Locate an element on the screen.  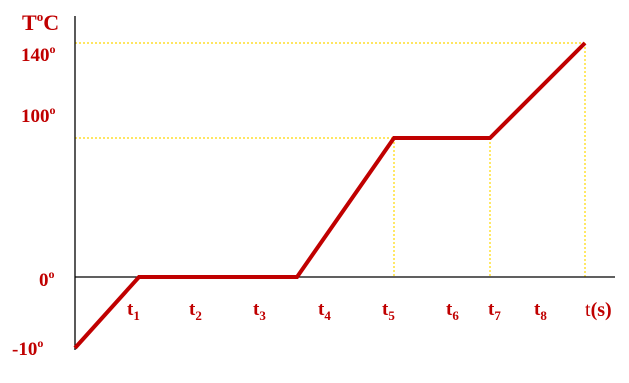
y-axis-title-sup: o is located at coordinates (40, 16).